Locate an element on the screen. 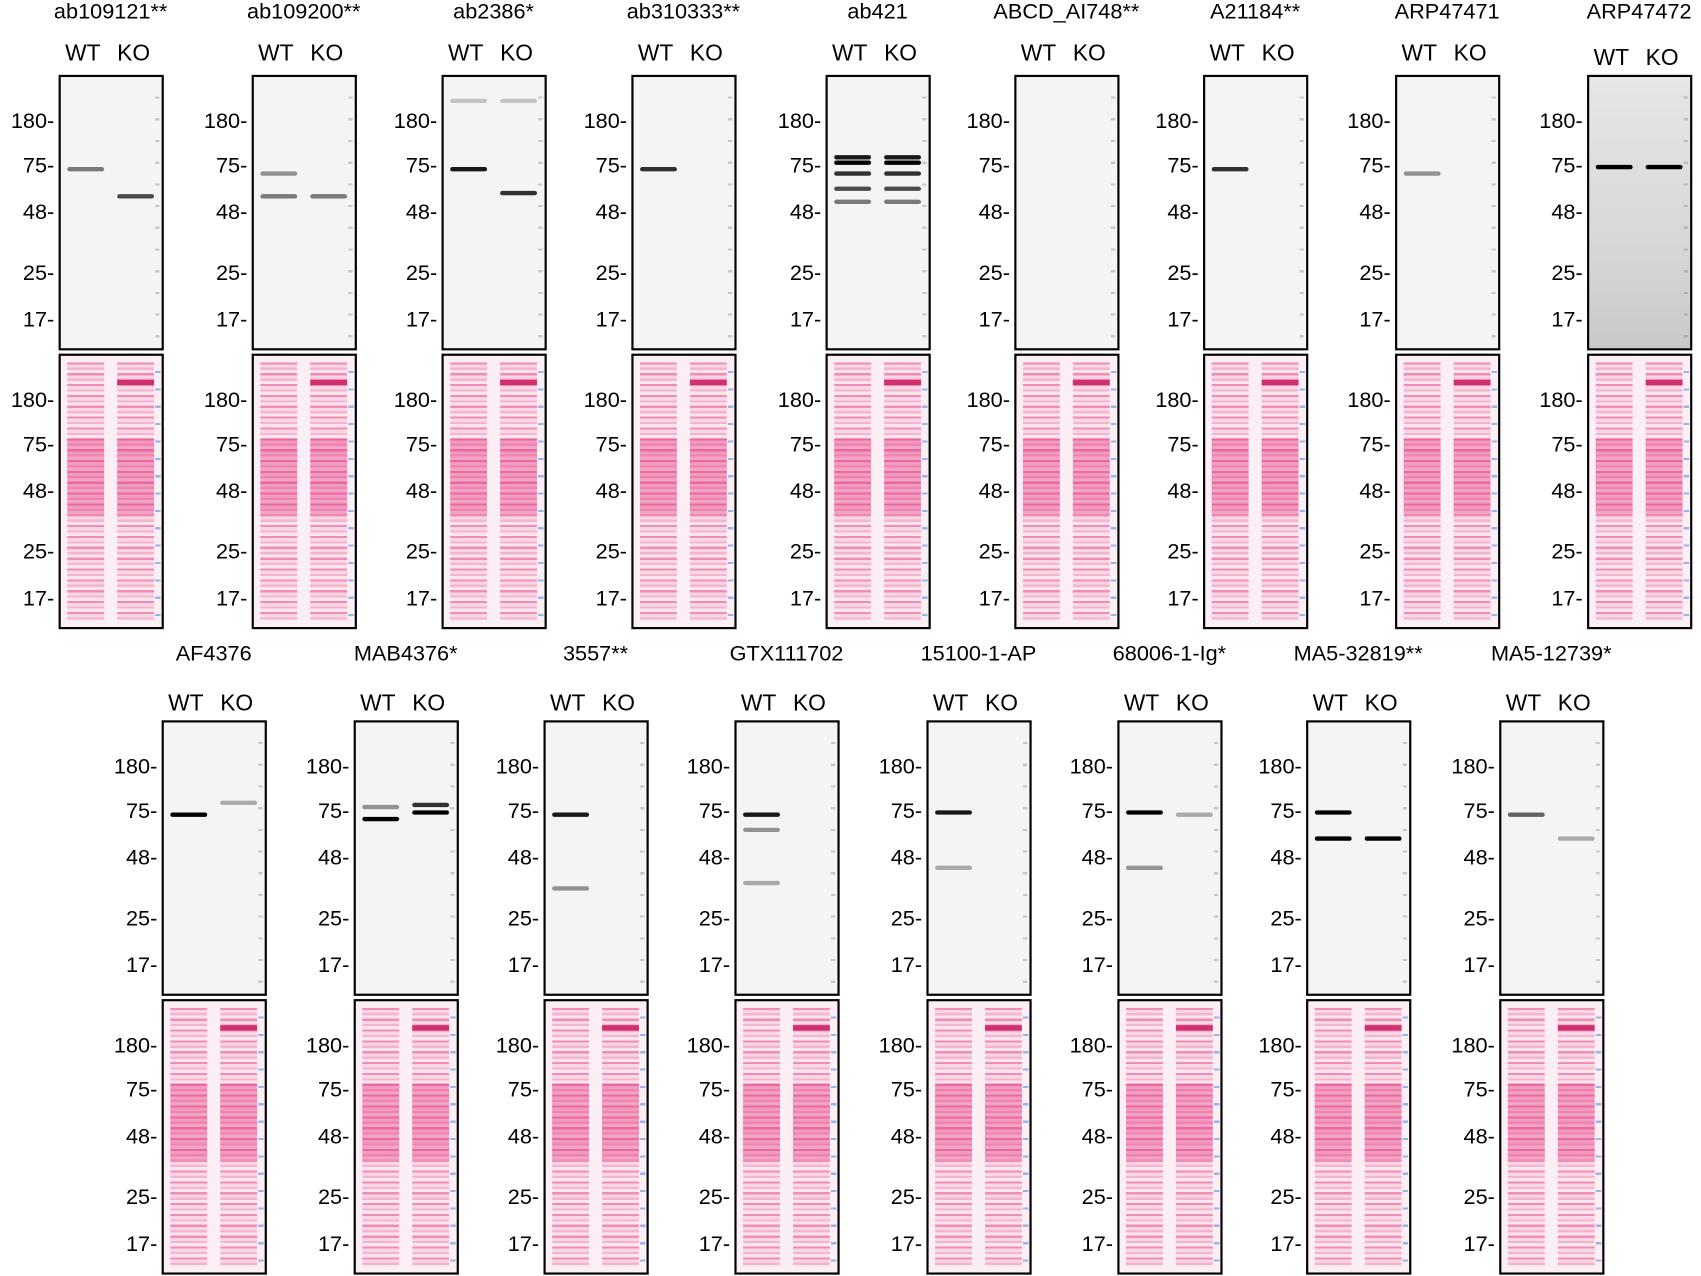 This screenshot has height=1276, width=1701. antibody-name: 3557** is located at coordinates (595, 654).